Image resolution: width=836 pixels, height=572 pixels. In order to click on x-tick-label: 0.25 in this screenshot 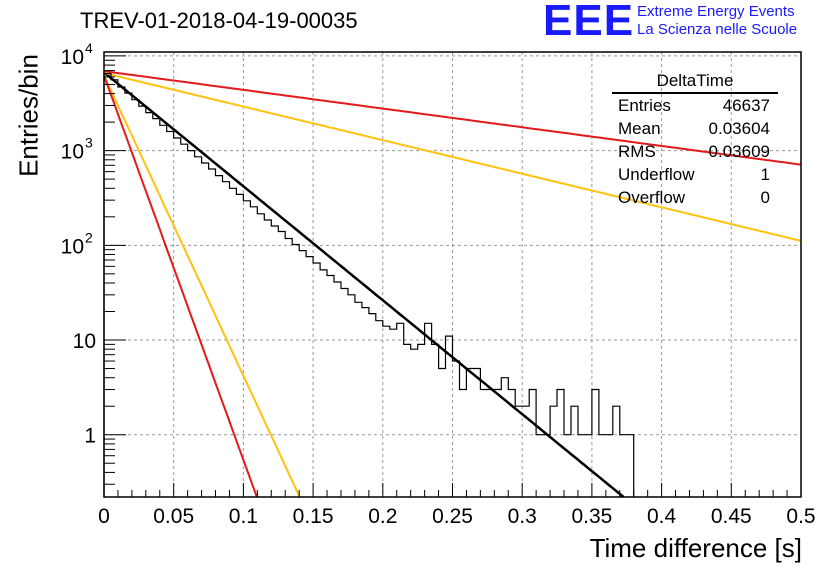, I will do `click(452, 516)`.